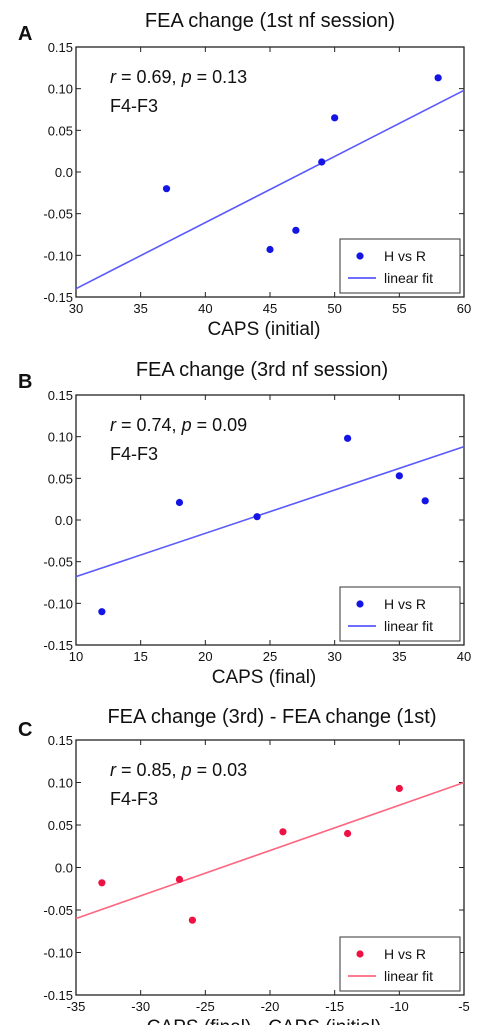 The height and width of the screenshot is (1025, 481). I want to click on x-tick-label: 10, so click(76, 656).